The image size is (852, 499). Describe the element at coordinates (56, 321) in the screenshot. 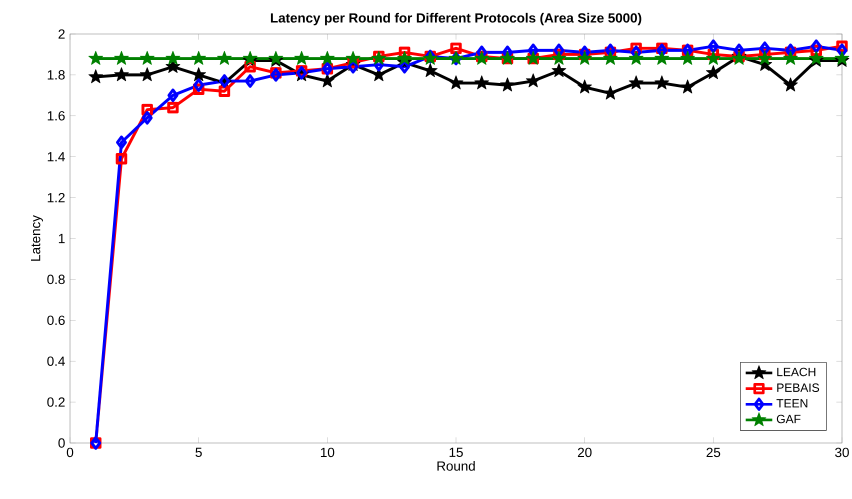

I see `y-tick-label: 0.6` at that location.